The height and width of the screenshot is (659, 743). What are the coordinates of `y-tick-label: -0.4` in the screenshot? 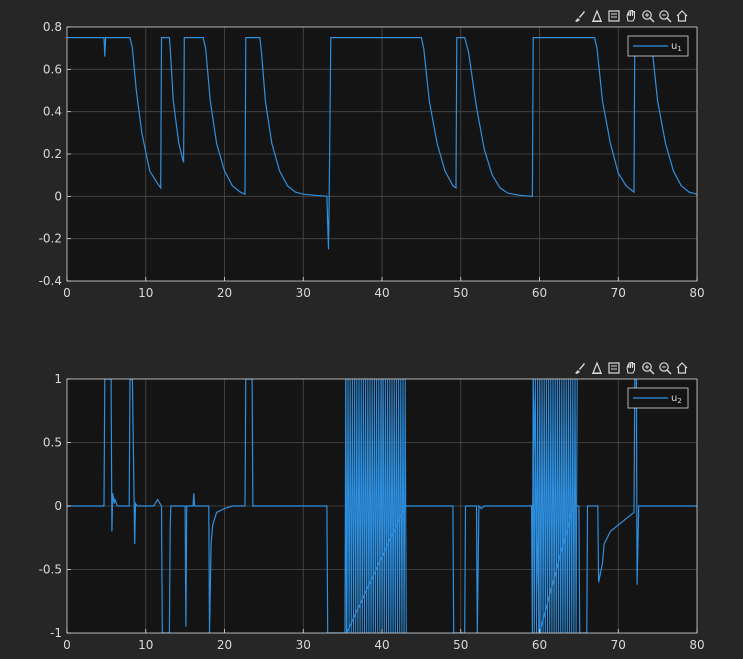 It's located at (50, 281).